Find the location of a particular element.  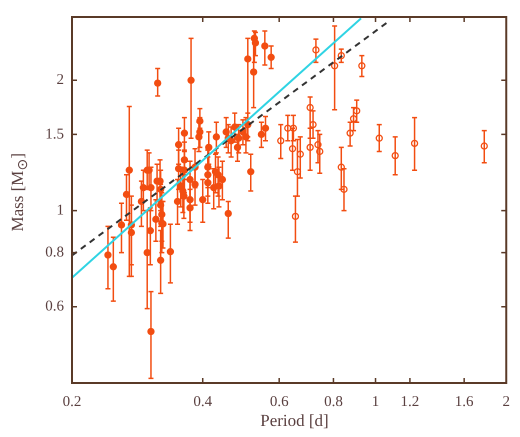

y-tick-label: 2 is located at coordinates (60, 80).